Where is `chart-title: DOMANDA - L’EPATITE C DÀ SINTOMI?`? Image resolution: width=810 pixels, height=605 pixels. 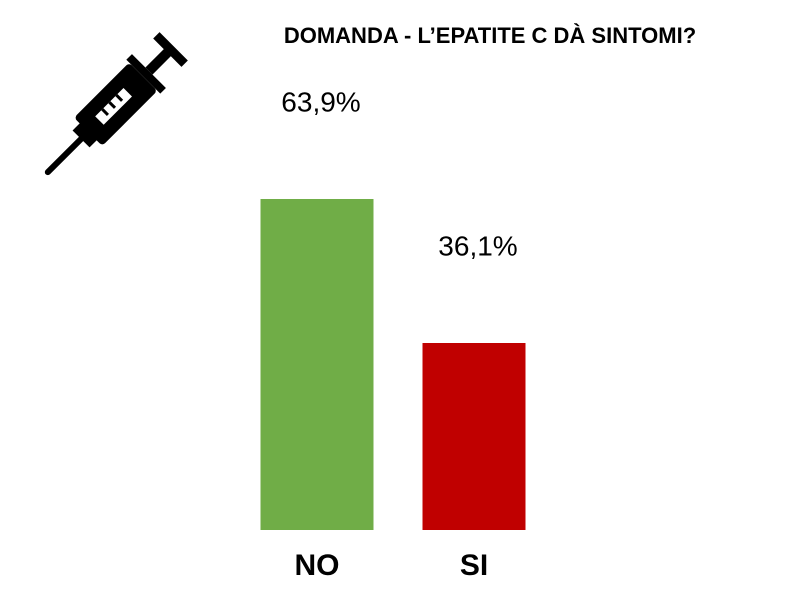
chart-title: DOMANDA - L’EPATITE C DÀ SINTOMI? is located at coordinates (490, 35).